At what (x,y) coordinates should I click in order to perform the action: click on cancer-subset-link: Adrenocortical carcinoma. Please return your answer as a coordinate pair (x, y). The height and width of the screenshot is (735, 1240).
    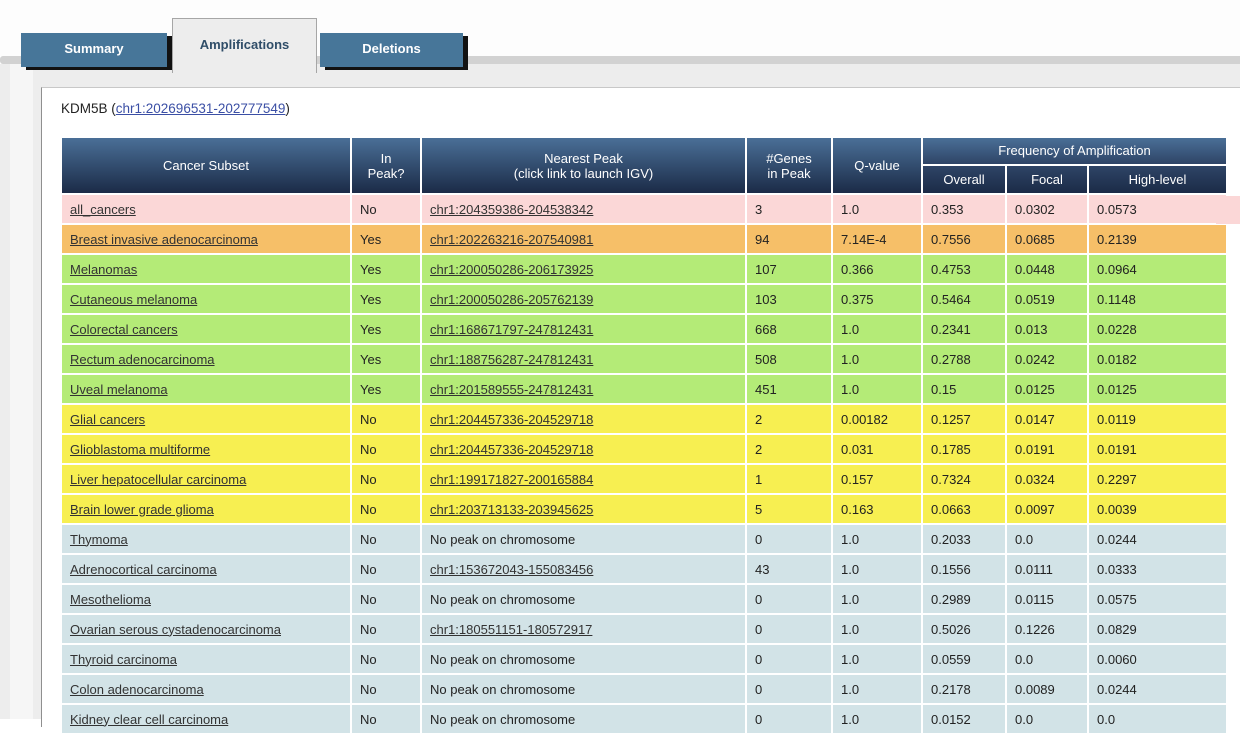
    Looking at the image, I should click on (143, 569).